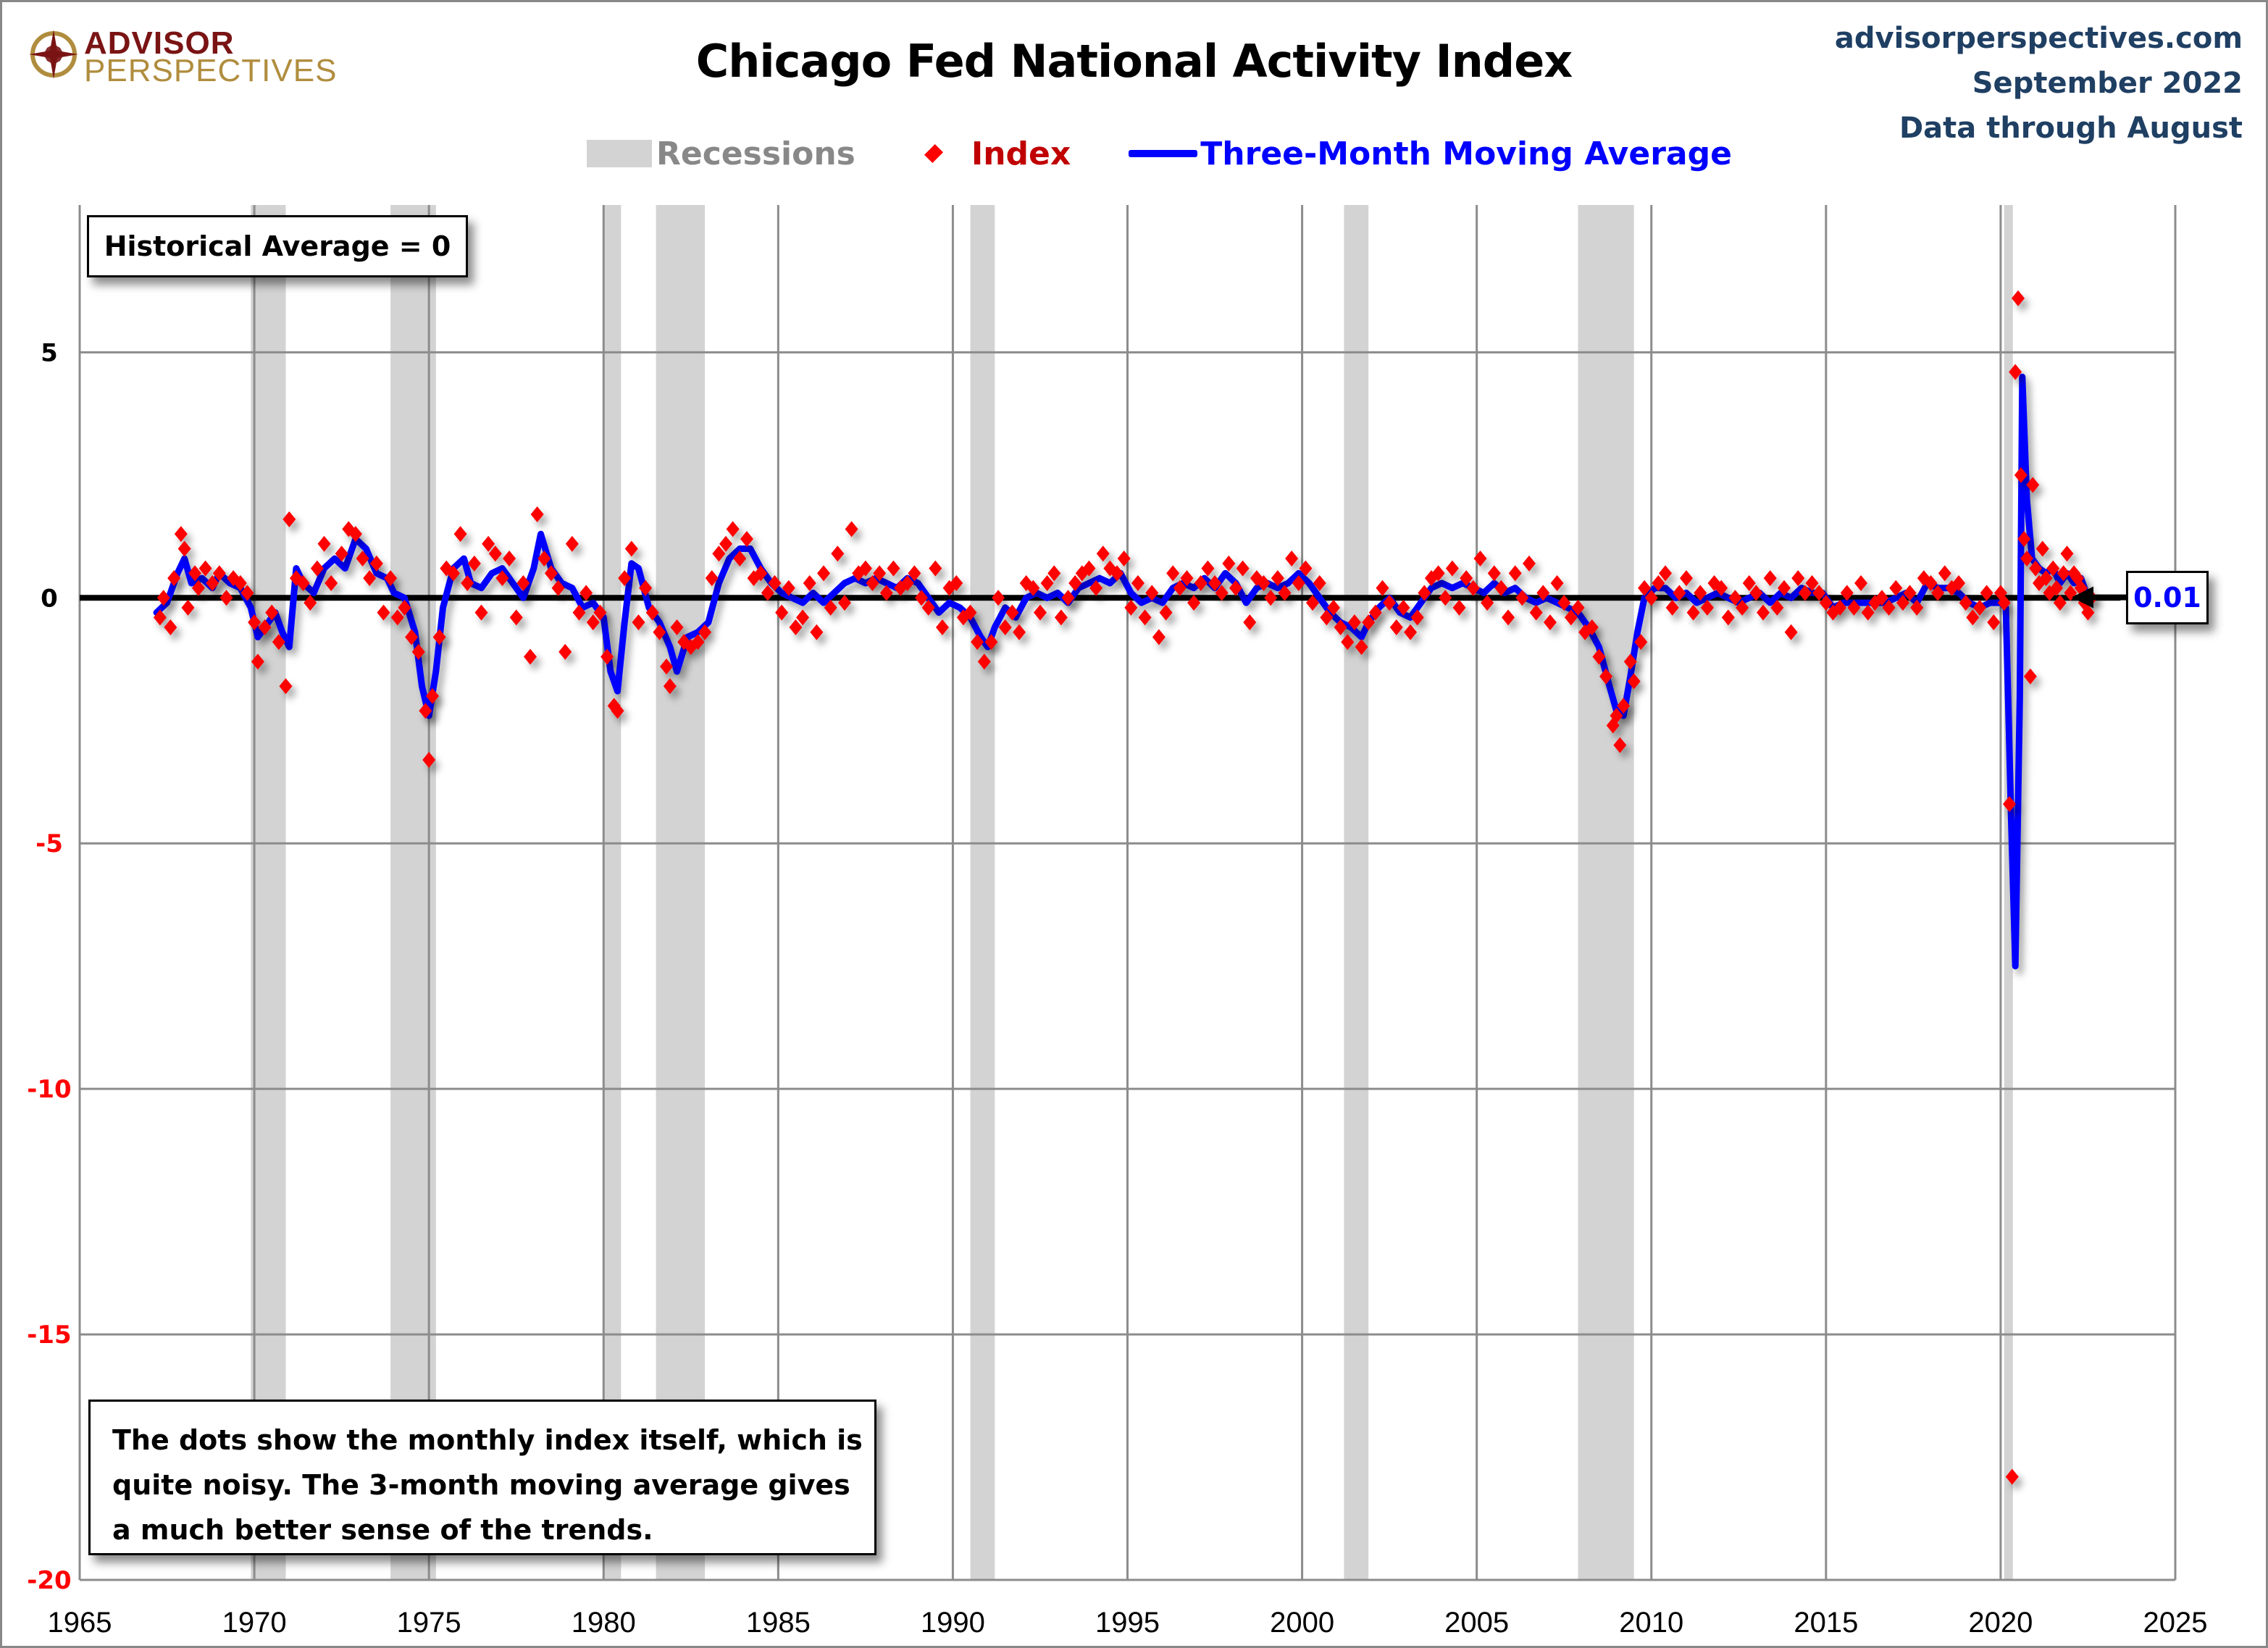  I want to click on data-through-note: Data through August, so click(2071, 128).